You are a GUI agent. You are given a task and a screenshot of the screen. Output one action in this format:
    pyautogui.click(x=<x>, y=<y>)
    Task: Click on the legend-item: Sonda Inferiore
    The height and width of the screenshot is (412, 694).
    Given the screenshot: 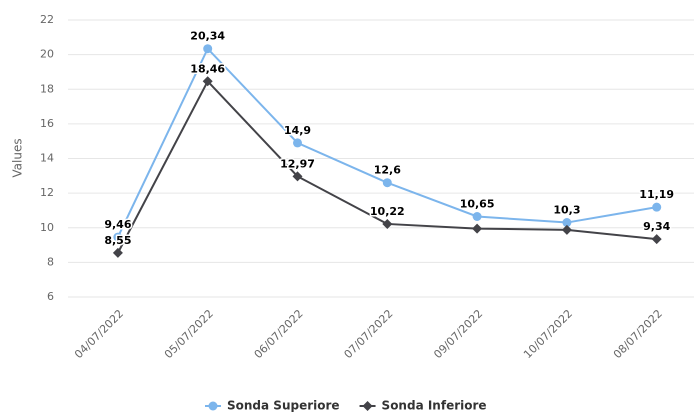 What is the action you would take?
    pyautogui.click(x=423, y=405)
    